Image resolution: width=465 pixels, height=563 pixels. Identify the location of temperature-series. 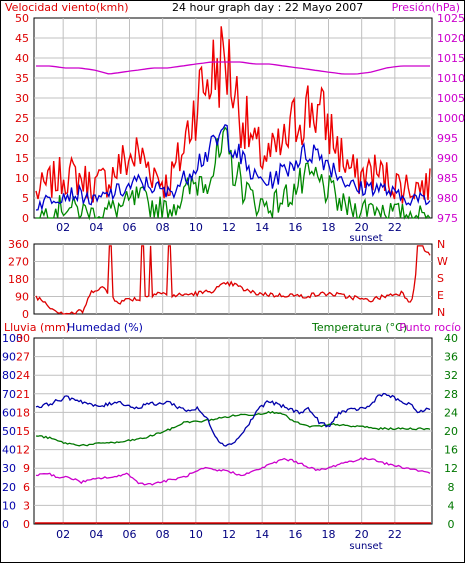
(233, 428).